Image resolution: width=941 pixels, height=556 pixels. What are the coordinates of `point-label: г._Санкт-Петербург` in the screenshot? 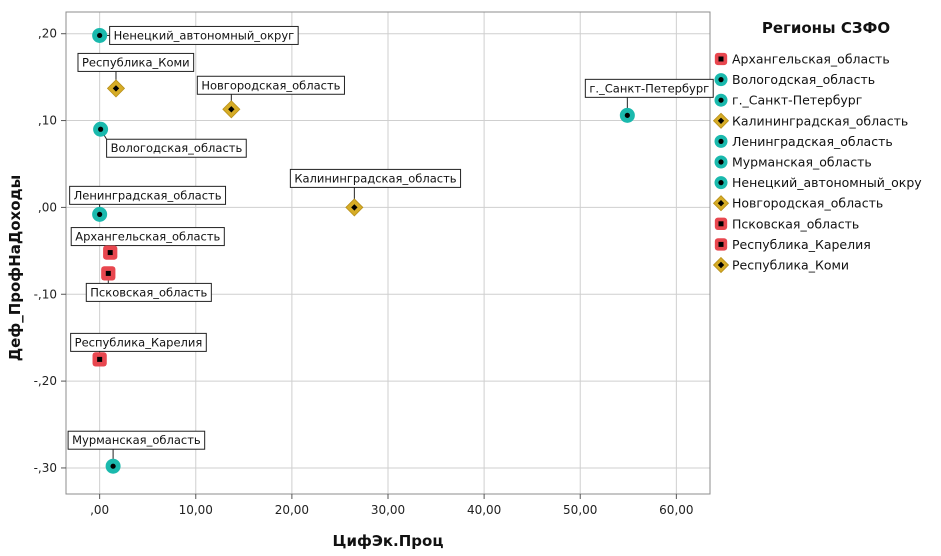 It's located at (649, 88).